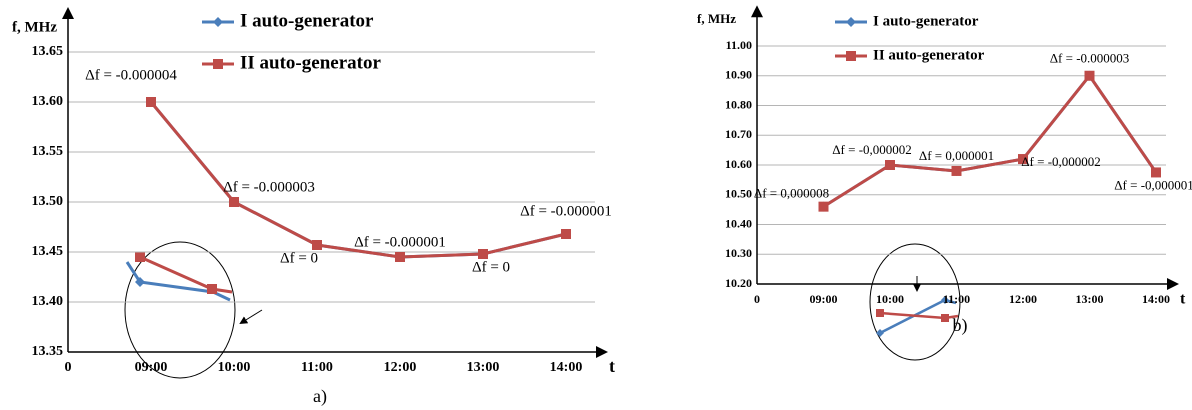 The image size is (1192, 410). Describe the element at coordinates (738, 164) in the screenshot. I see `y-tick-label: 10.60` at that location.